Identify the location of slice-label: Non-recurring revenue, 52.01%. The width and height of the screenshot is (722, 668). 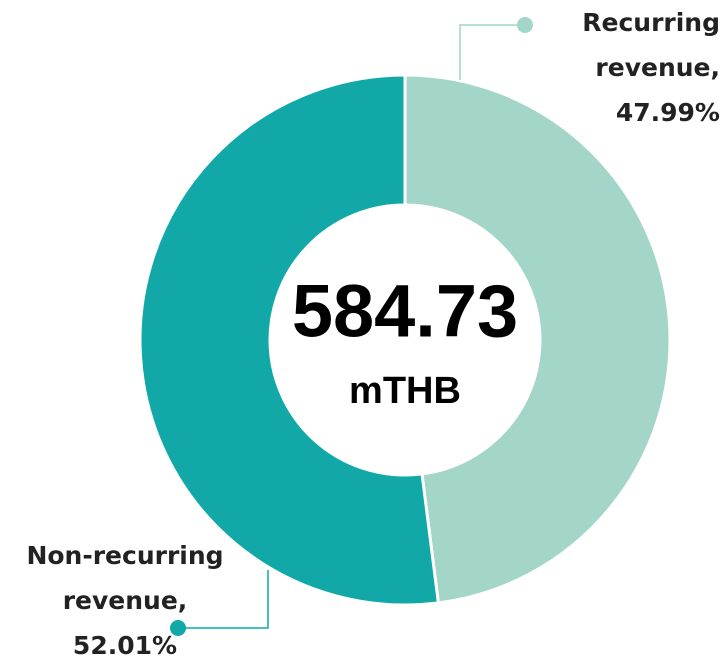
(125, 600).